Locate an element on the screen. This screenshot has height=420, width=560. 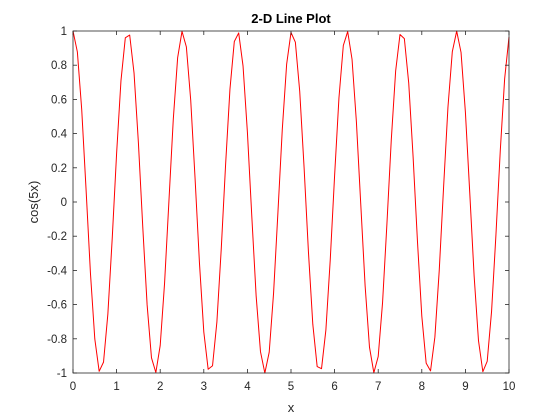
y-tick-label: -1 is located at coordinates (62, 374).